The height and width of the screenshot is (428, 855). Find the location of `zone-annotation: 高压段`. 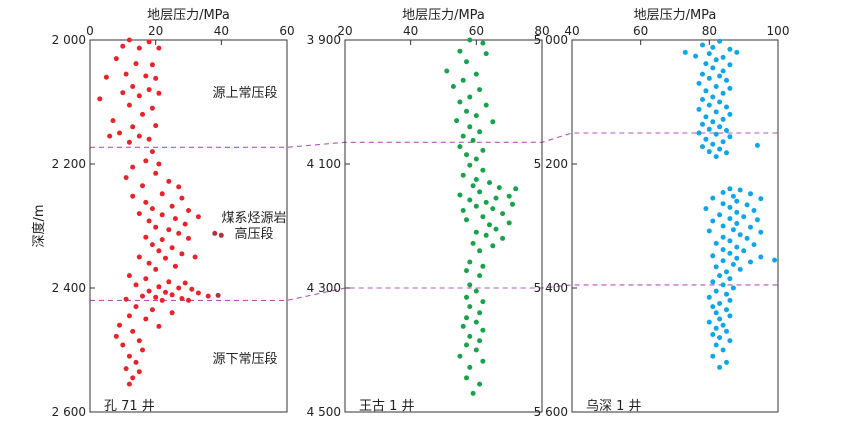

zone-annotation: 高压段 is located at coordinates (253, 234).